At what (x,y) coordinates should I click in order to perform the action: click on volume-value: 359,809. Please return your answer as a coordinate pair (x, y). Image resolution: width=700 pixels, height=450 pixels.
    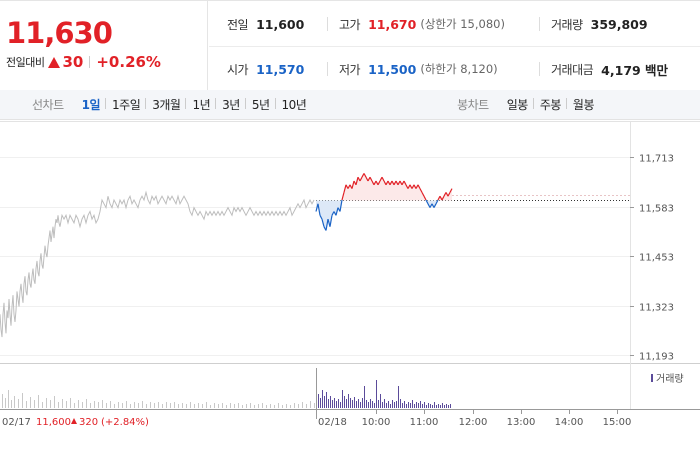
    Looking at the image, I should click on (619, 24).